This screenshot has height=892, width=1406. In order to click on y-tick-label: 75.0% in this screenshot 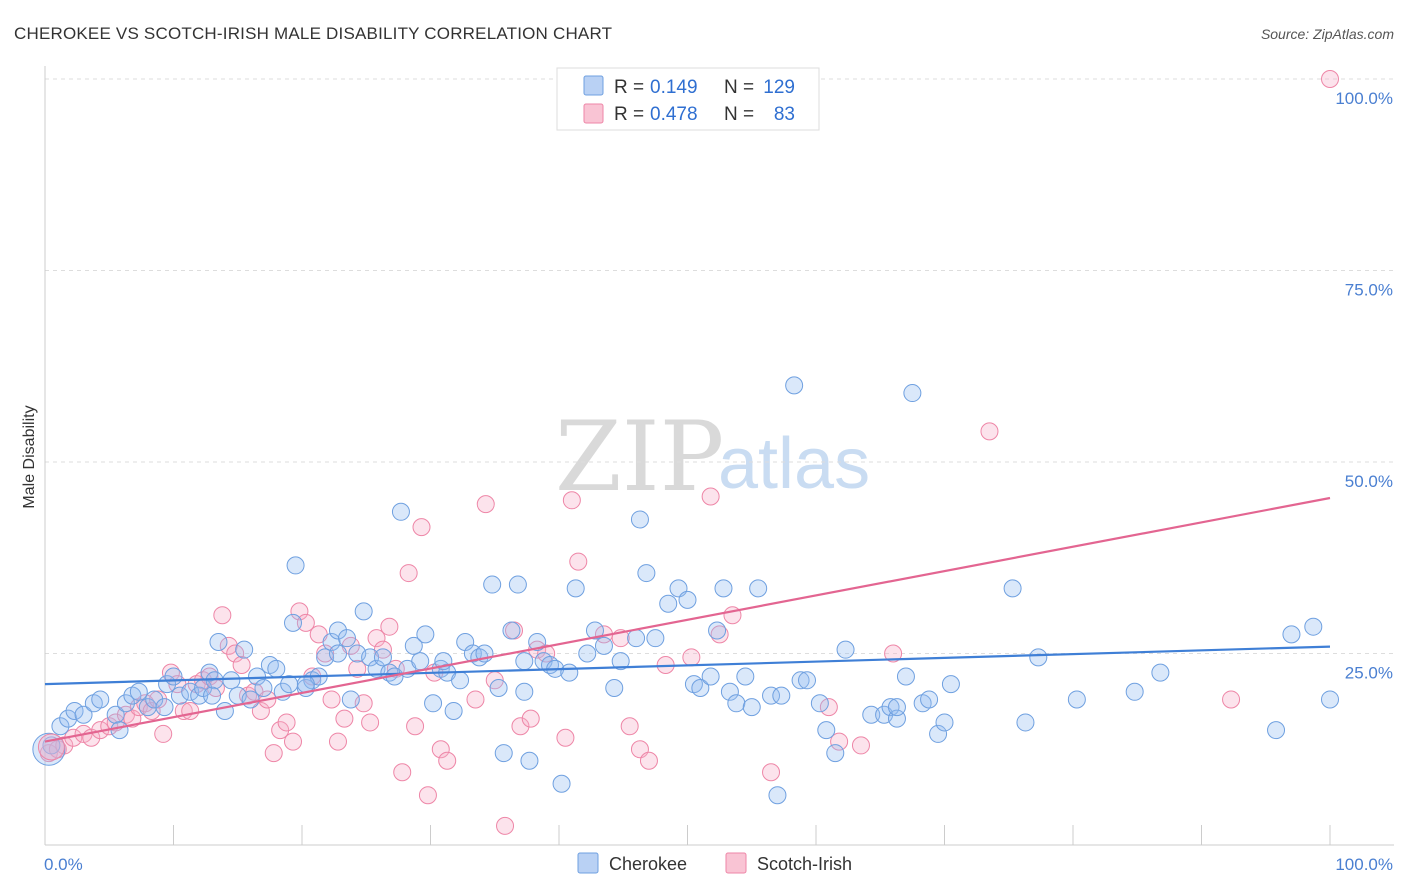, I will do `click(1369, 290)`.